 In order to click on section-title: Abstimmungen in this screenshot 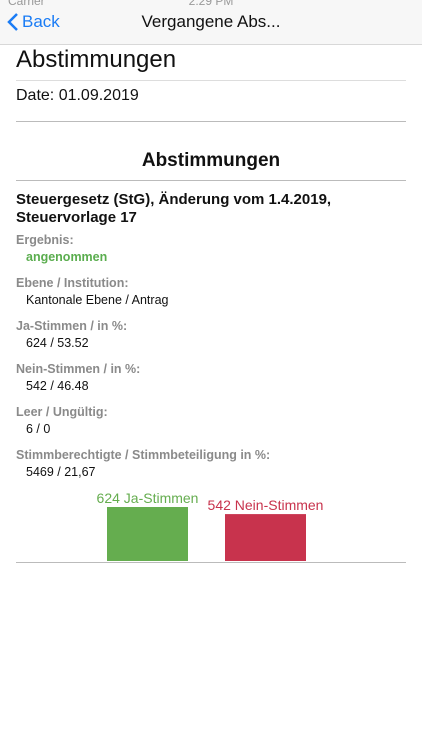, I will do `click(211, 160)`.